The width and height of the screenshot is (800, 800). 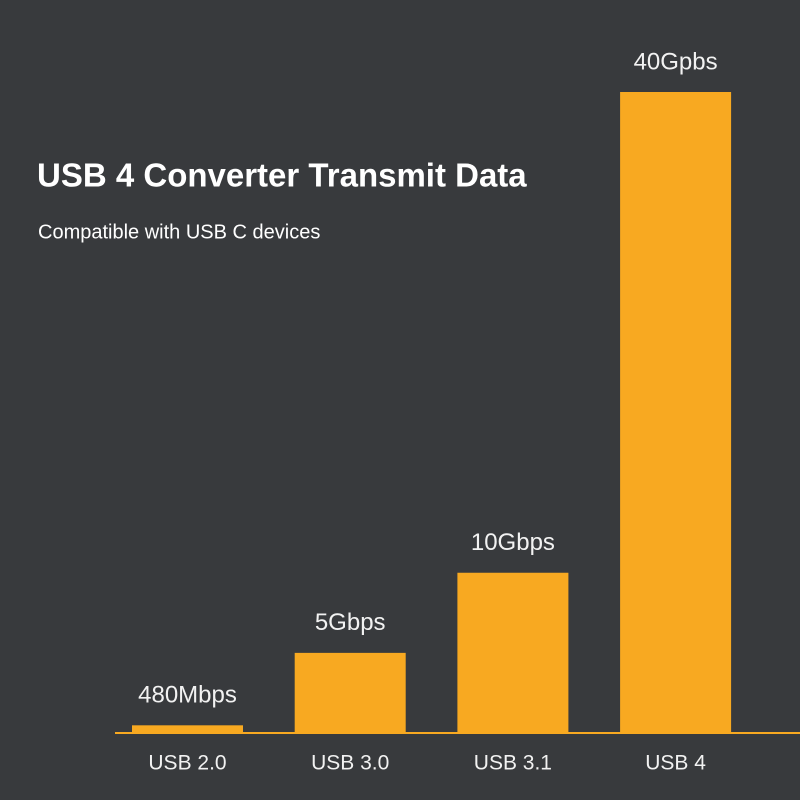 What do you see at coordinates (513, 542) in the screenshot?
I see `value-label: 10Gbps` at bounding box center [513, 542].